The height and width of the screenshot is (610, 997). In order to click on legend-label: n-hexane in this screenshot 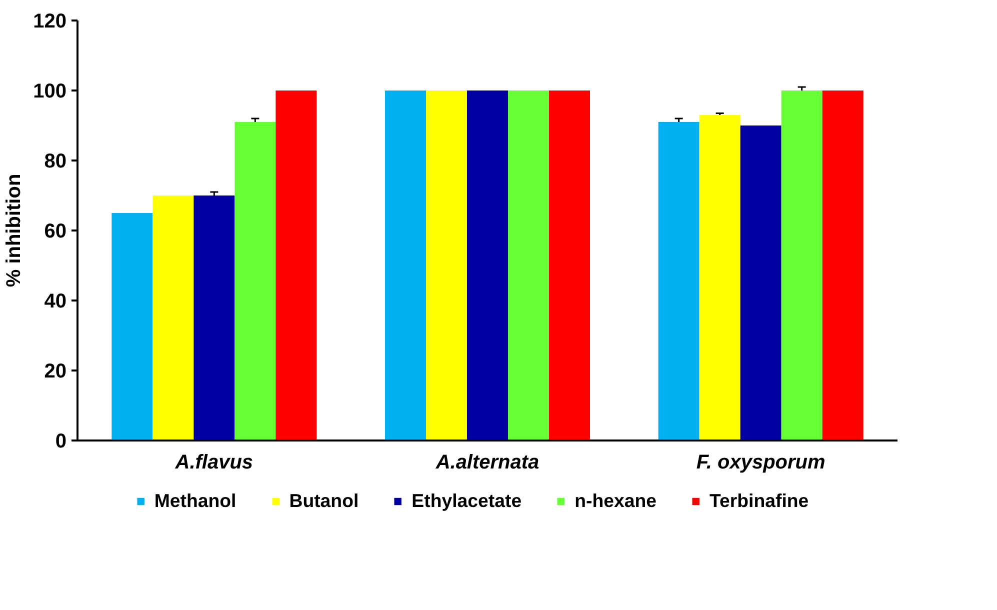, I will do `click(615, 501)`.